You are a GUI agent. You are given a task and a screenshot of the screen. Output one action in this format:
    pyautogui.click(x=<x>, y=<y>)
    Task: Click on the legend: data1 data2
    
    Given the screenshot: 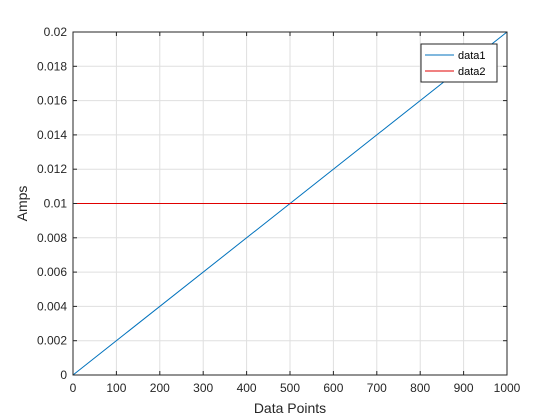 What is the action you would take?
    pyautogui.click(x=459, y=63)
    